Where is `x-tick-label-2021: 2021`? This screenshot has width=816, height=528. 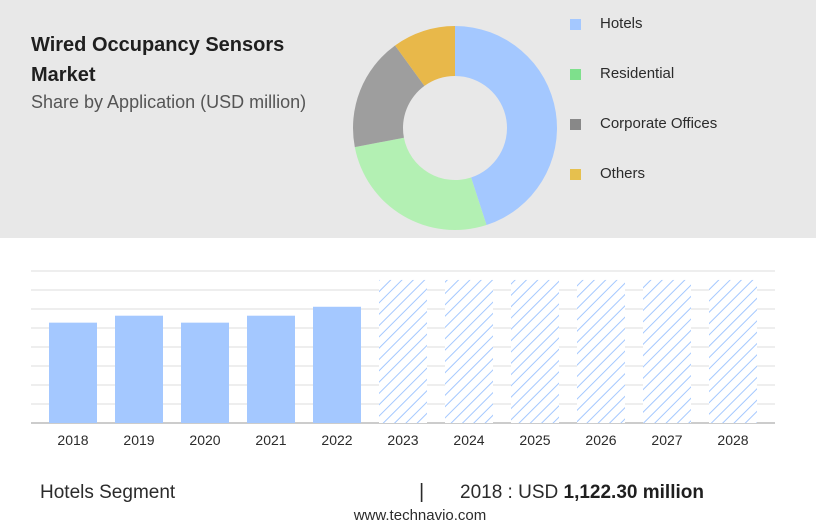 x-tick-label-2021: 2021 is located at coordinates (270, 440).